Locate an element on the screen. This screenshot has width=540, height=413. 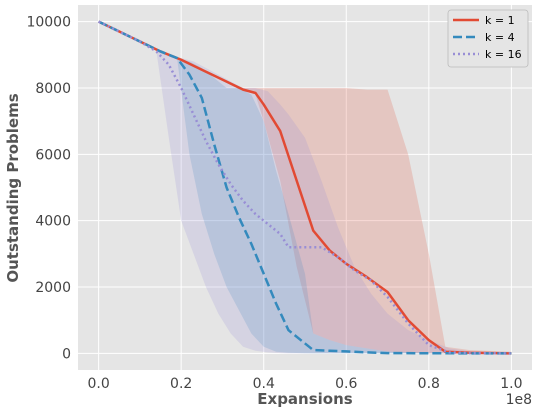
y-tick-label: 2000 is located at coordinates (53, 288).